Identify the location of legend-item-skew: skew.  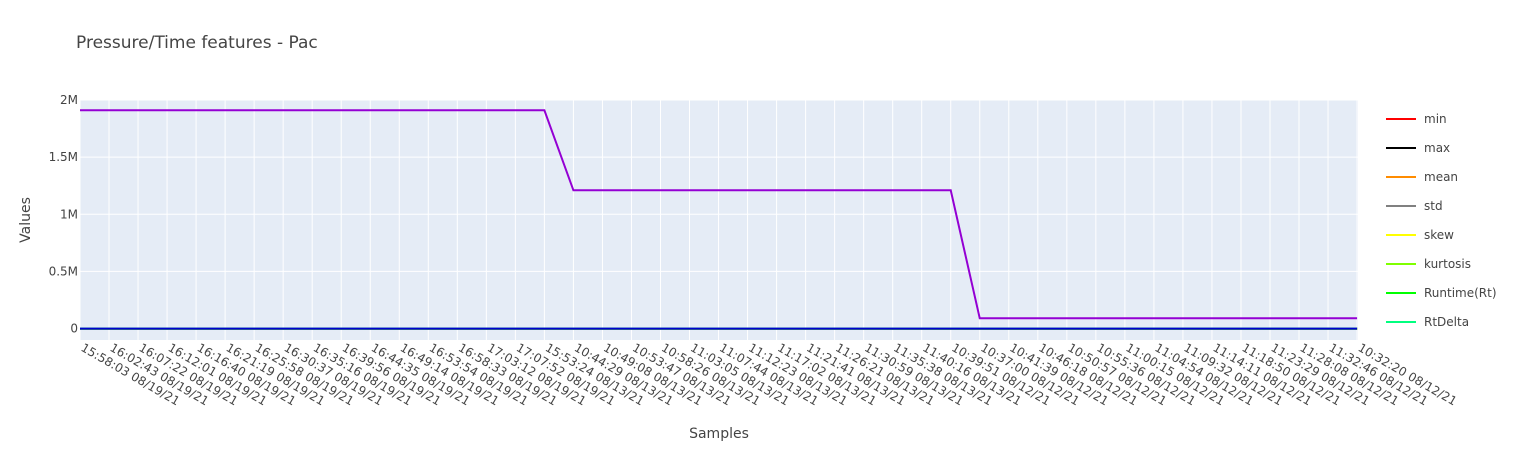
(1441, 234).